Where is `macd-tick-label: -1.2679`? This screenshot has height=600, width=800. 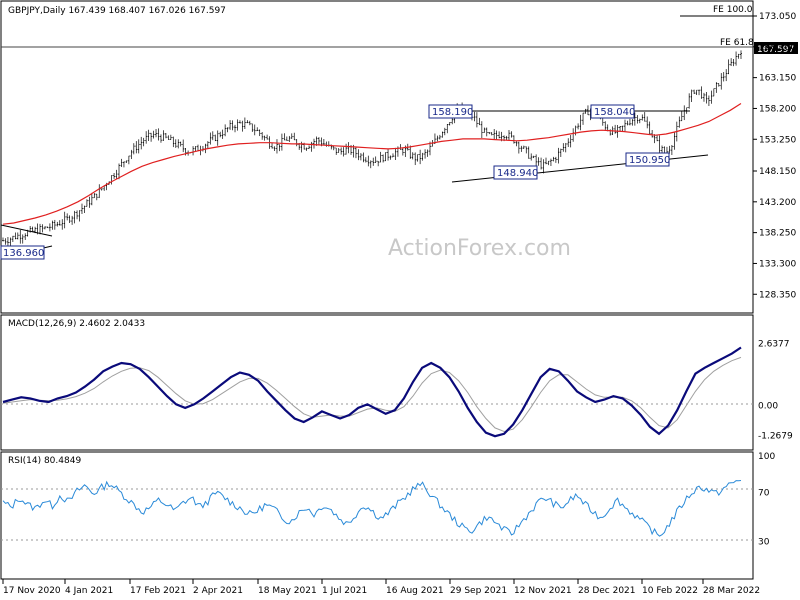 macd-tick-label: -1.2679 is located at coordinates (775, 436).